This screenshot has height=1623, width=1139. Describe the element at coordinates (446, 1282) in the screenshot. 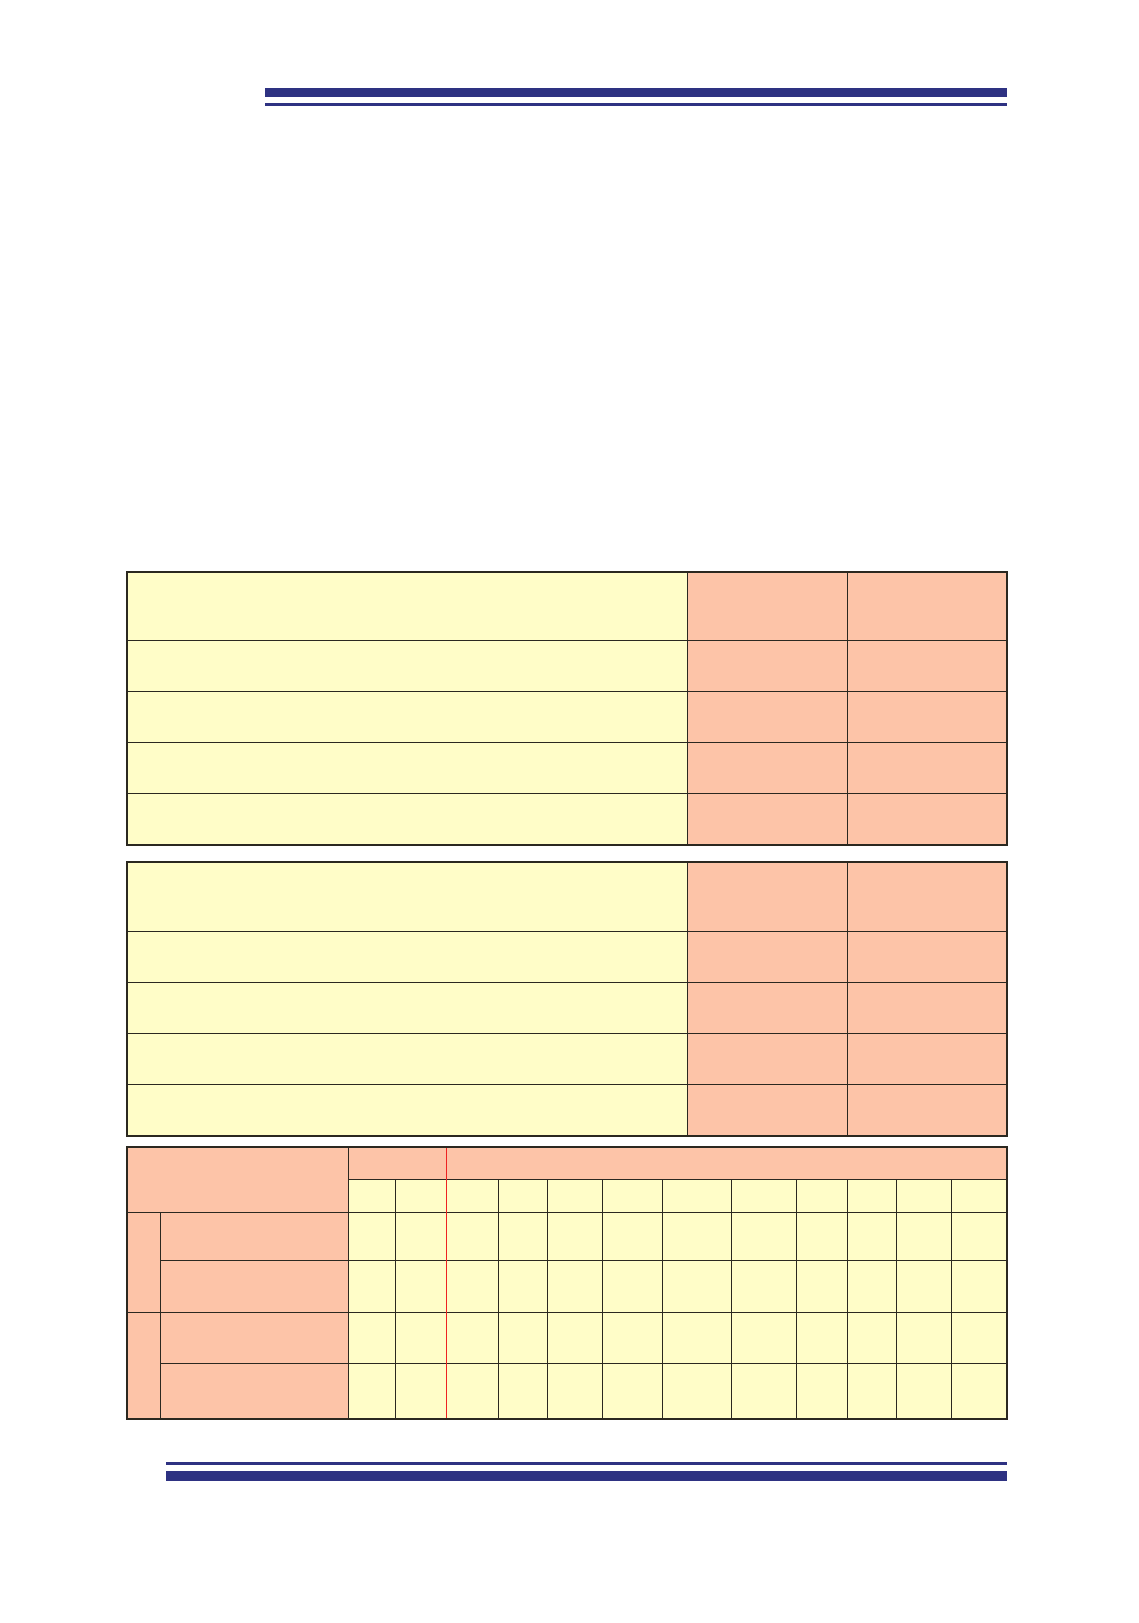

I see `red-divider-line` at that location.